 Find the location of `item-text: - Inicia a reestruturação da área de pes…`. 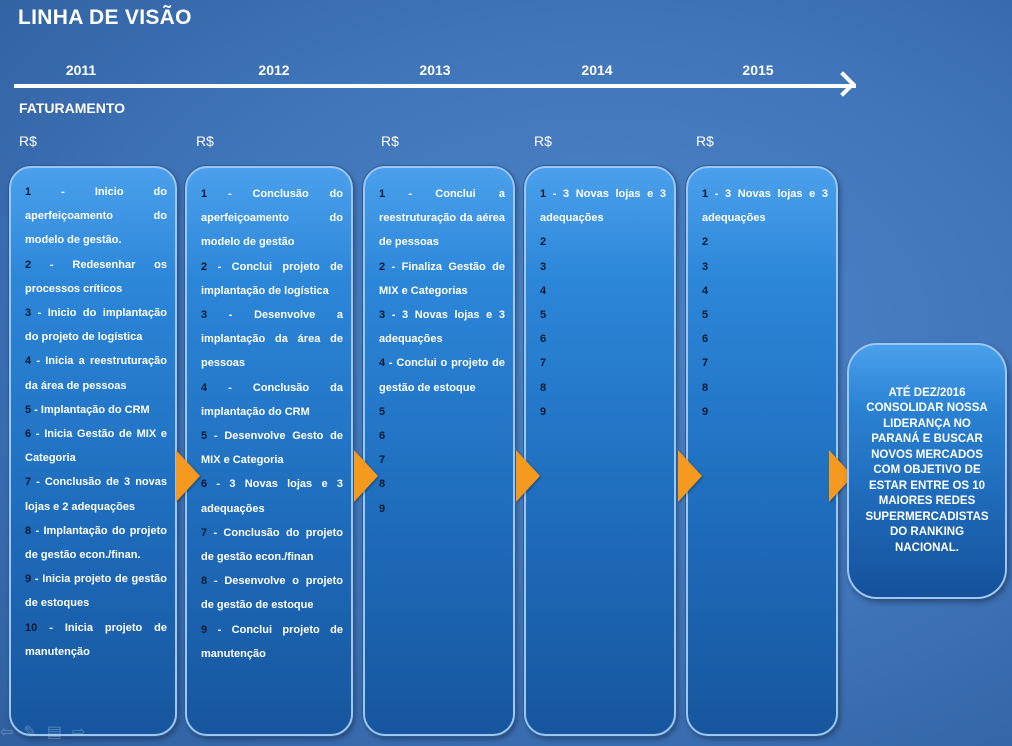

item-text: - Inicia a reestruturação da área de pes… is located at coordinates (96, 373).